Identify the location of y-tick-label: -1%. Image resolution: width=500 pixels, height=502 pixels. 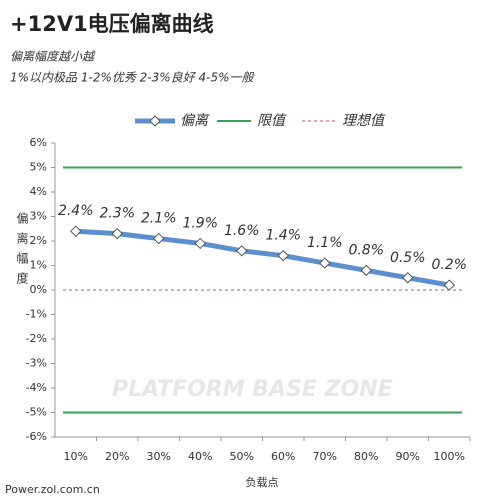
(36, 314).